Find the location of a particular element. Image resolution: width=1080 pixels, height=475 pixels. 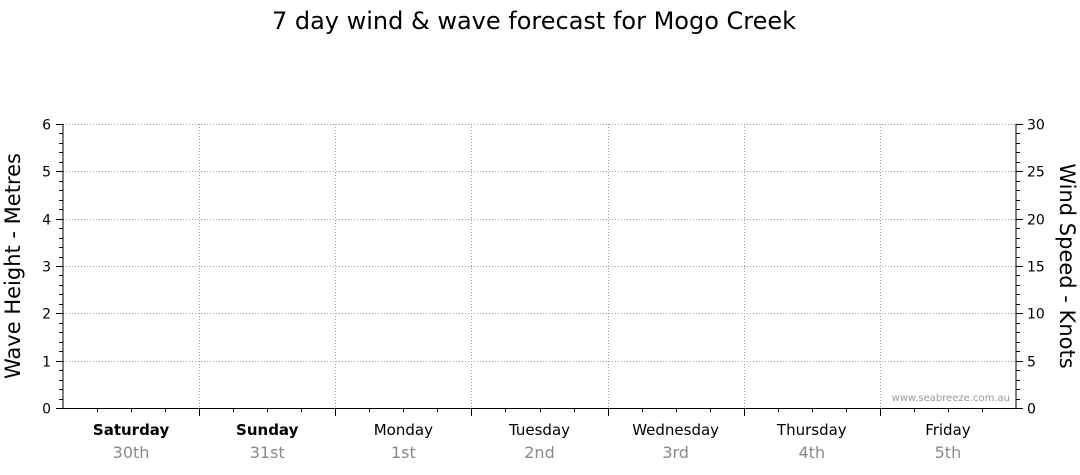

day-date-label: 30th is located at coordinates (131, 452).